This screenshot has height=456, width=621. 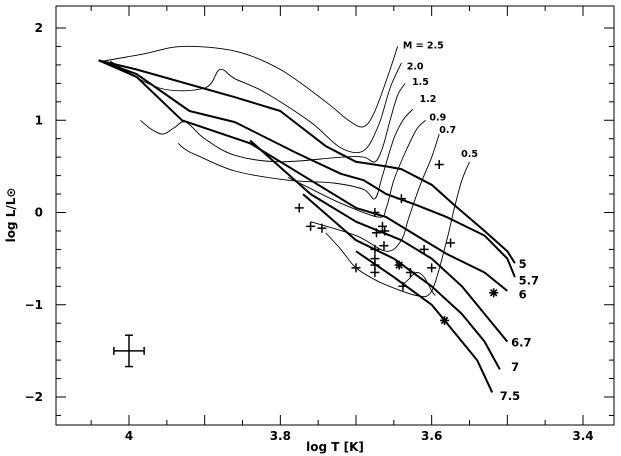 I want to click on track-mass-label: 1.5, so click(x=420, y=82).